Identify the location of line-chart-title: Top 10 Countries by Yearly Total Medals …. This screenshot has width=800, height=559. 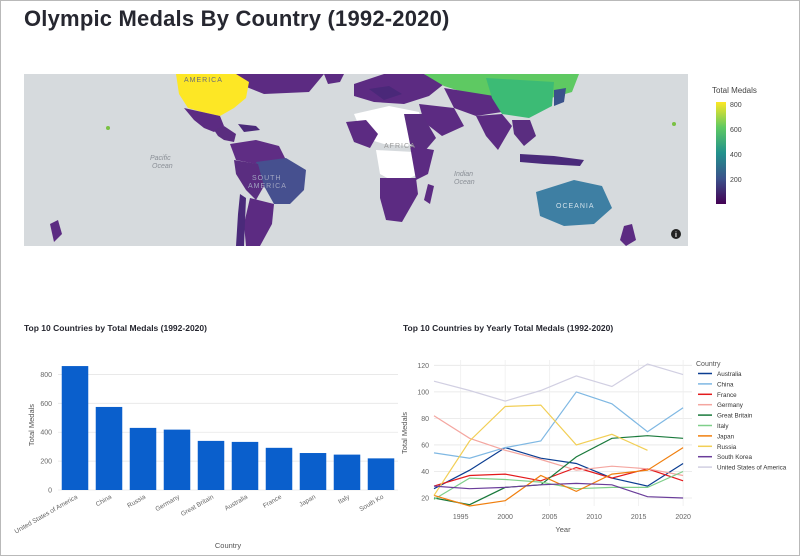
(508, 328).